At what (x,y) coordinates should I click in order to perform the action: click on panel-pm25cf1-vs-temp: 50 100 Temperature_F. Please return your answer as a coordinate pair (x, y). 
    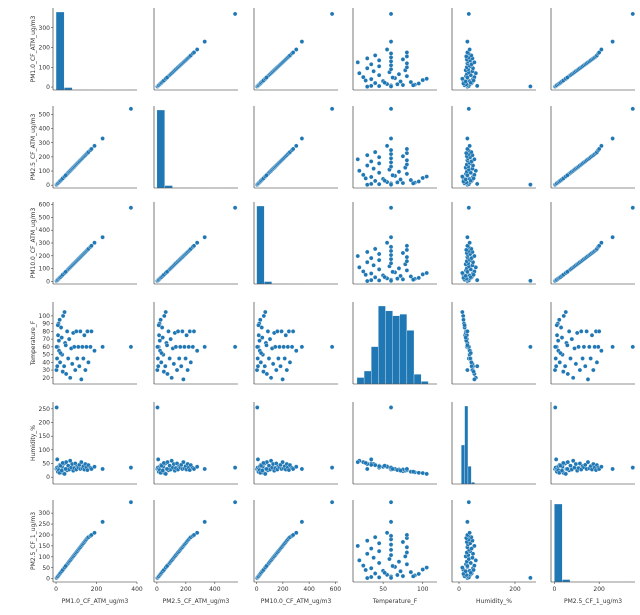
    Looking at the image, I should click on (394, 552).